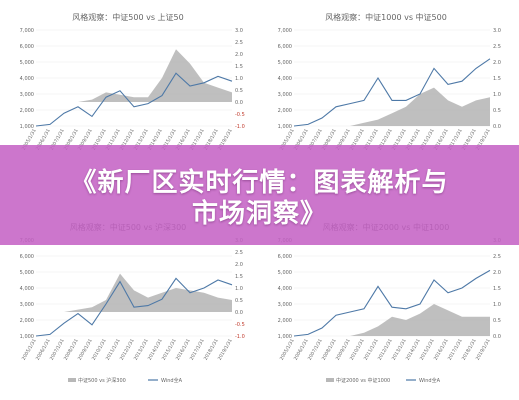 The image size is (519, 400). I want to click on legend-label: 中证2000 vs 中证1000, so click(363, 380).